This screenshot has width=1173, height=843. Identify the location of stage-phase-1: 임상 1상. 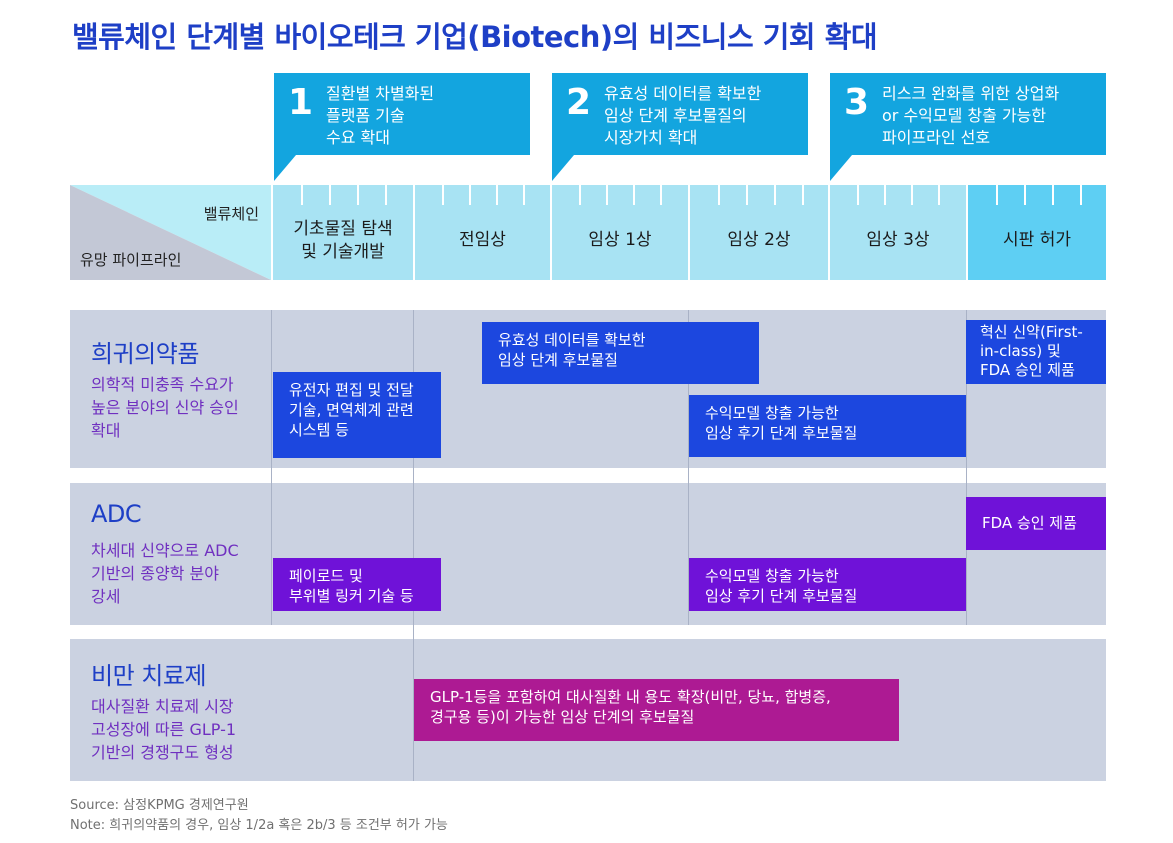
(619, 232).